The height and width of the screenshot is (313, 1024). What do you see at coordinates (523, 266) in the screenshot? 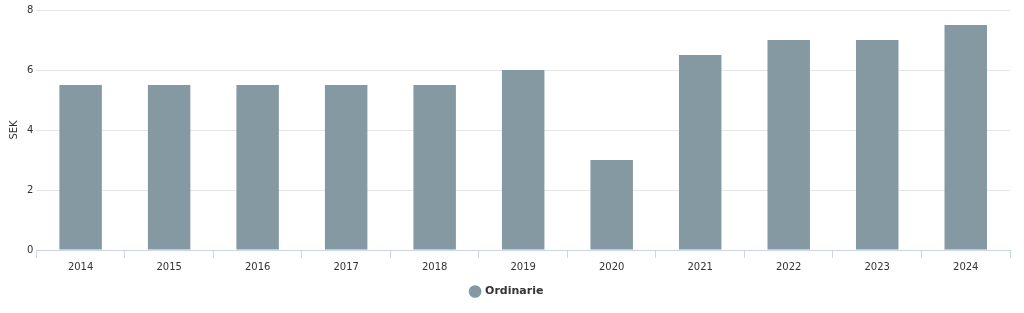
I see `x-tick-label: 2019` at bounding box center [523, 266].